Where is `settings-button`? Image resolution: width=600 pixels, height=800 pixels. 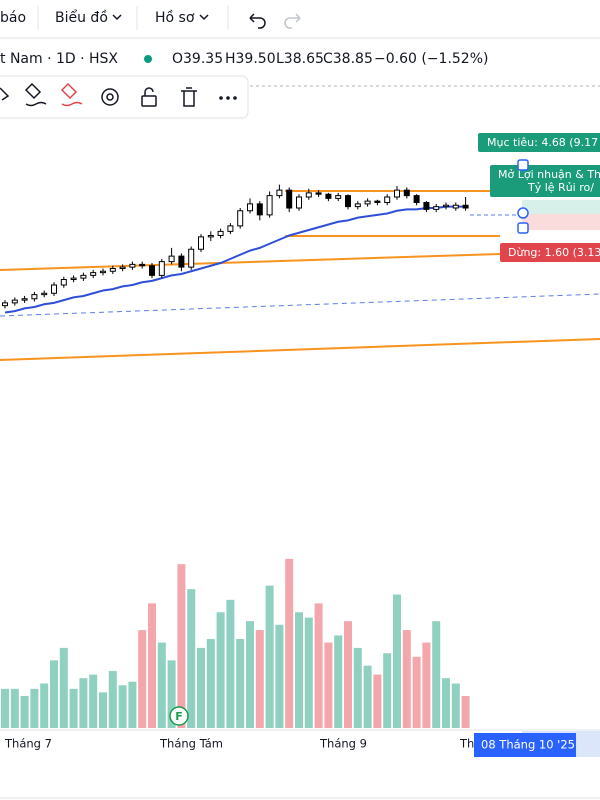 settings-button is located at coordinates (110, 97).